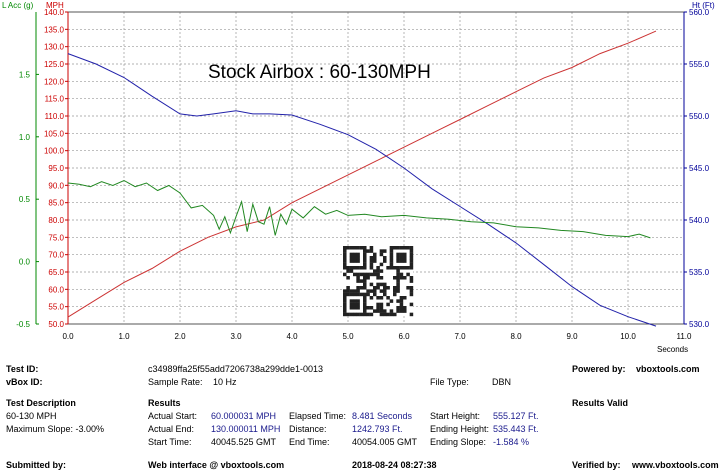  What do you see at coordinates (699, 324) in the screenshot?
I see `ht-tick-label: 530.0` at bounding box center [699, 324].